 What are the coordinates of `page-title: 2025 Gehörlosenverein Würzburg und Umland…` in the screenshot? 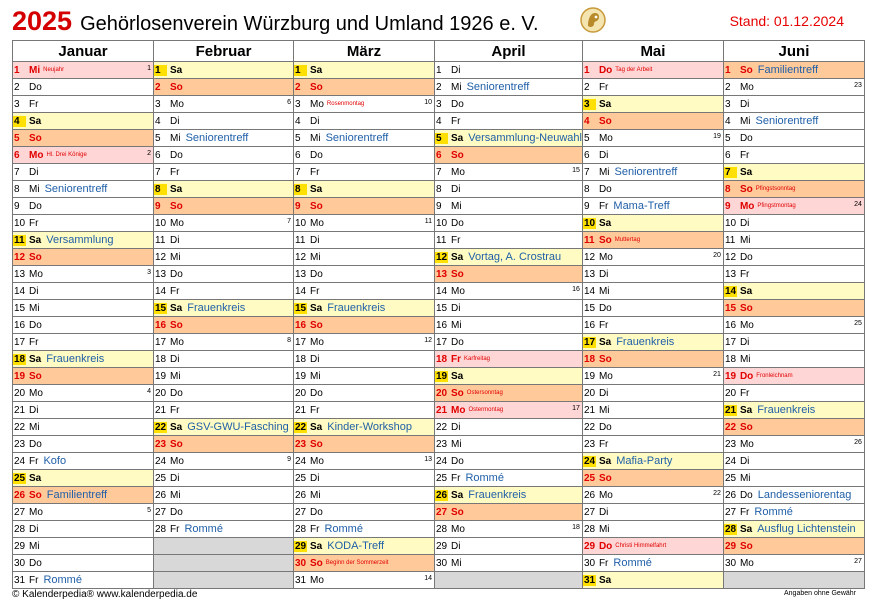 It's located at (275, 21).